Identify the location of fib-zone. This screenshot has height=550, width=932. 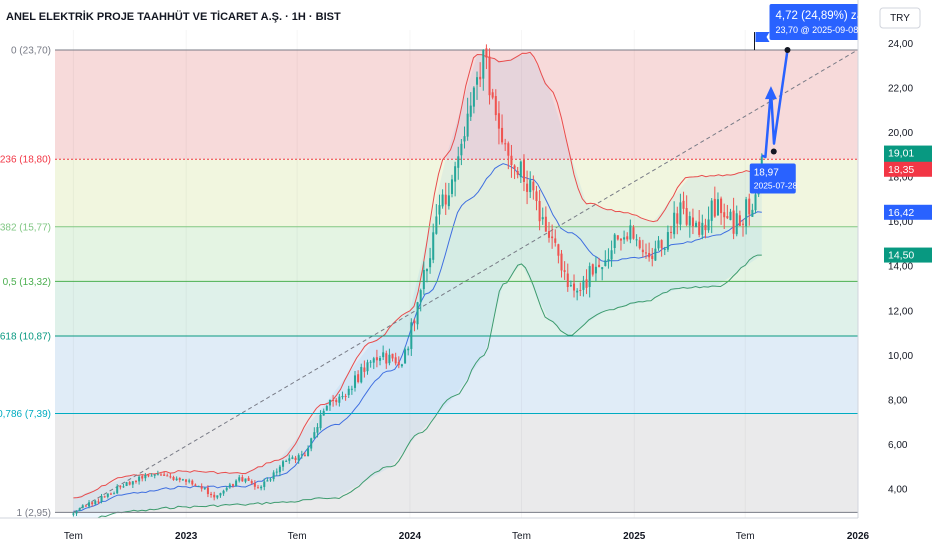
(456, 254).